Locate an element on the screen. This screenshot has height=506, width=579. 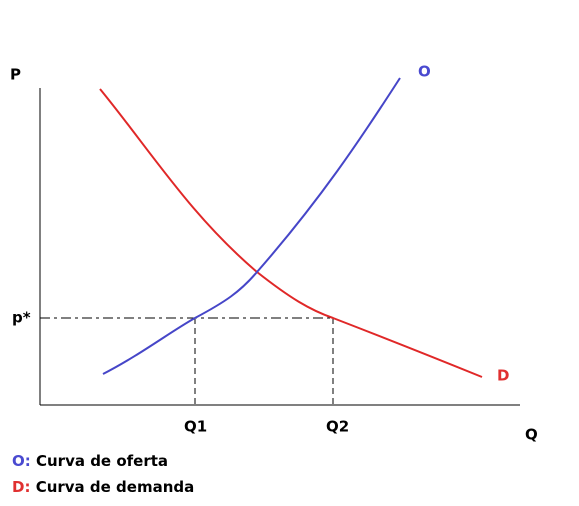
q1-label: Q1 is located at coordinates (195, 427).